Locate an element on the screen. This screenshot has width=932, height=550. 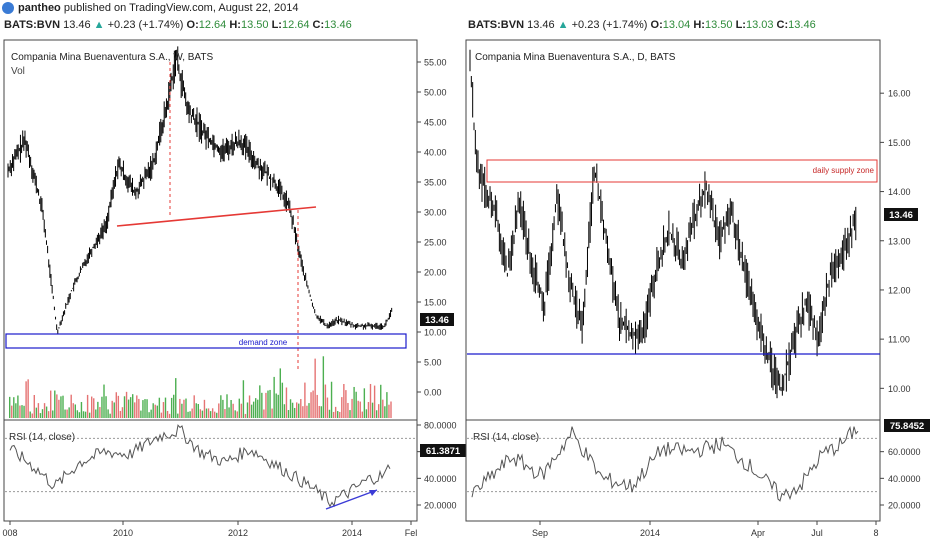
right-rsi-pane is located at coordinates (673, 470).